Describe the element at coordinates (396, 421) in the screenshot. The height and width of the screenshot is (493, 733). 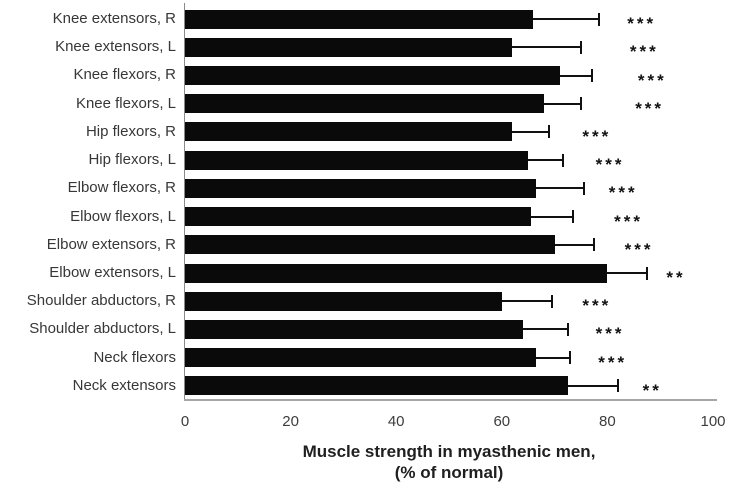
I see `x-tick-label: 40` at that location.